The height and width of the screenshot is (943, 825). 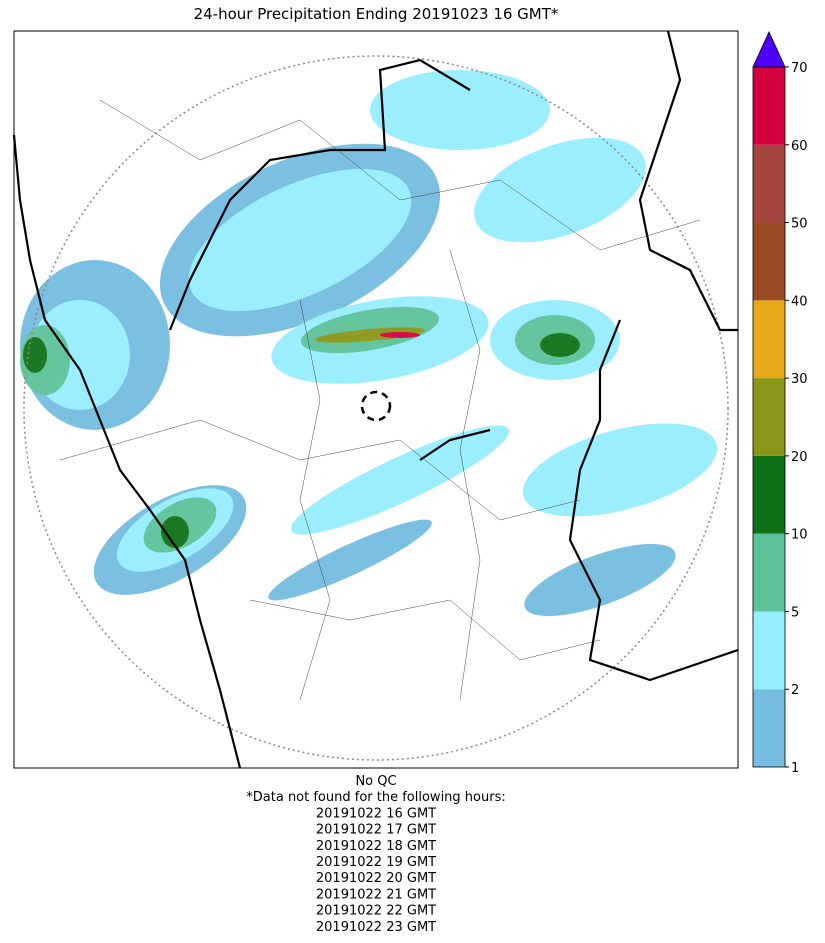 What do you see at coordinates (795, 612) in the screenshot?
I see `colorbar-tick-label: 5` at bounding box center [795, 612].